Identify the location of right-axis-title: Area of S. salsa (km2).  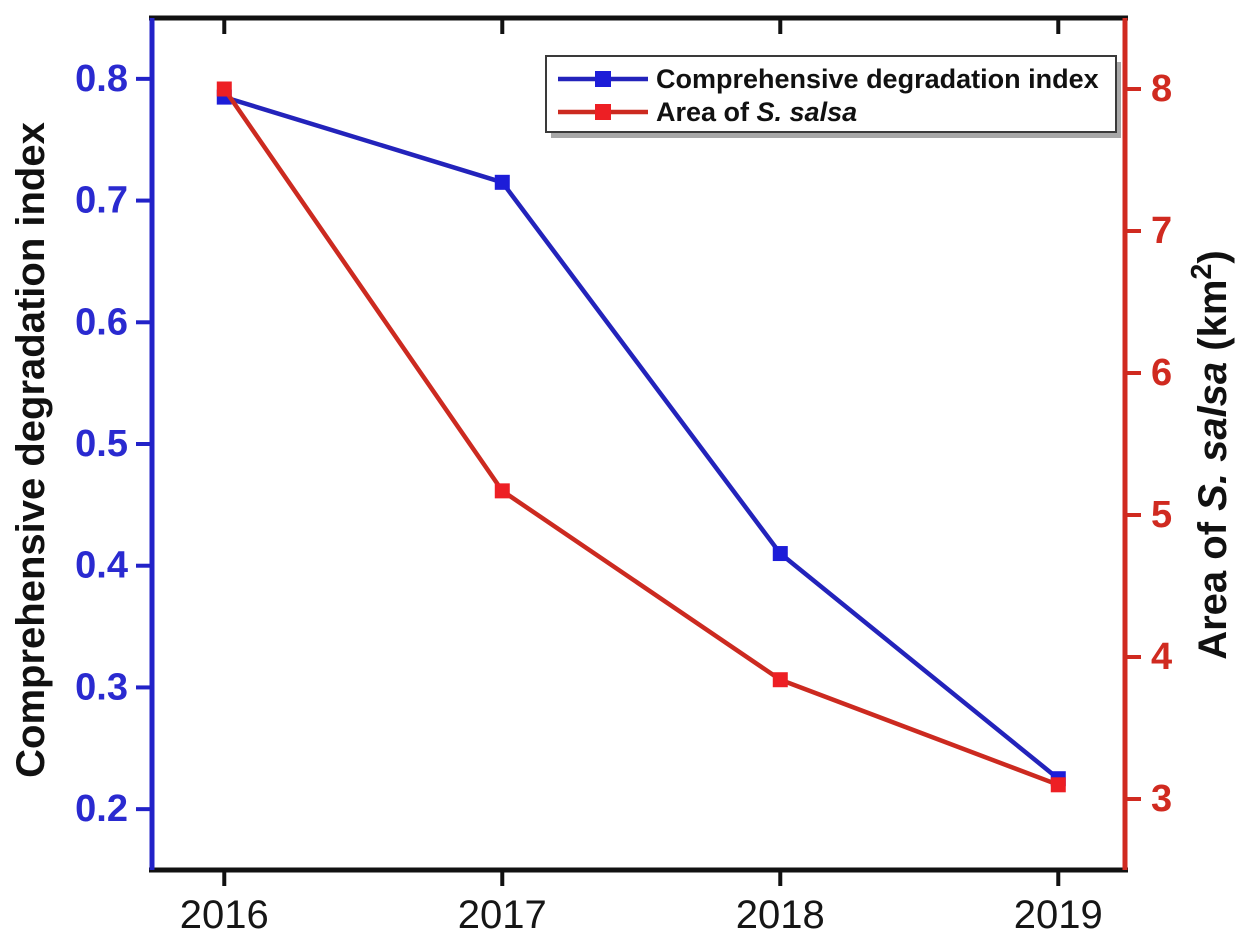
(1210, 455).